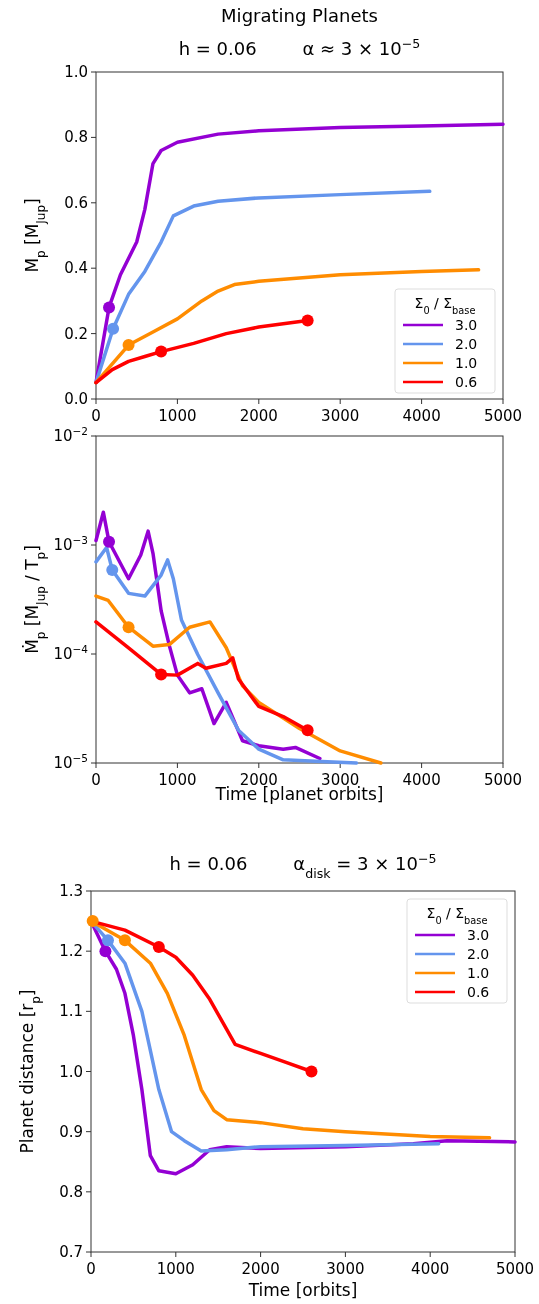  I want to click on y-tick-label: 1.2, so click(71, 951).